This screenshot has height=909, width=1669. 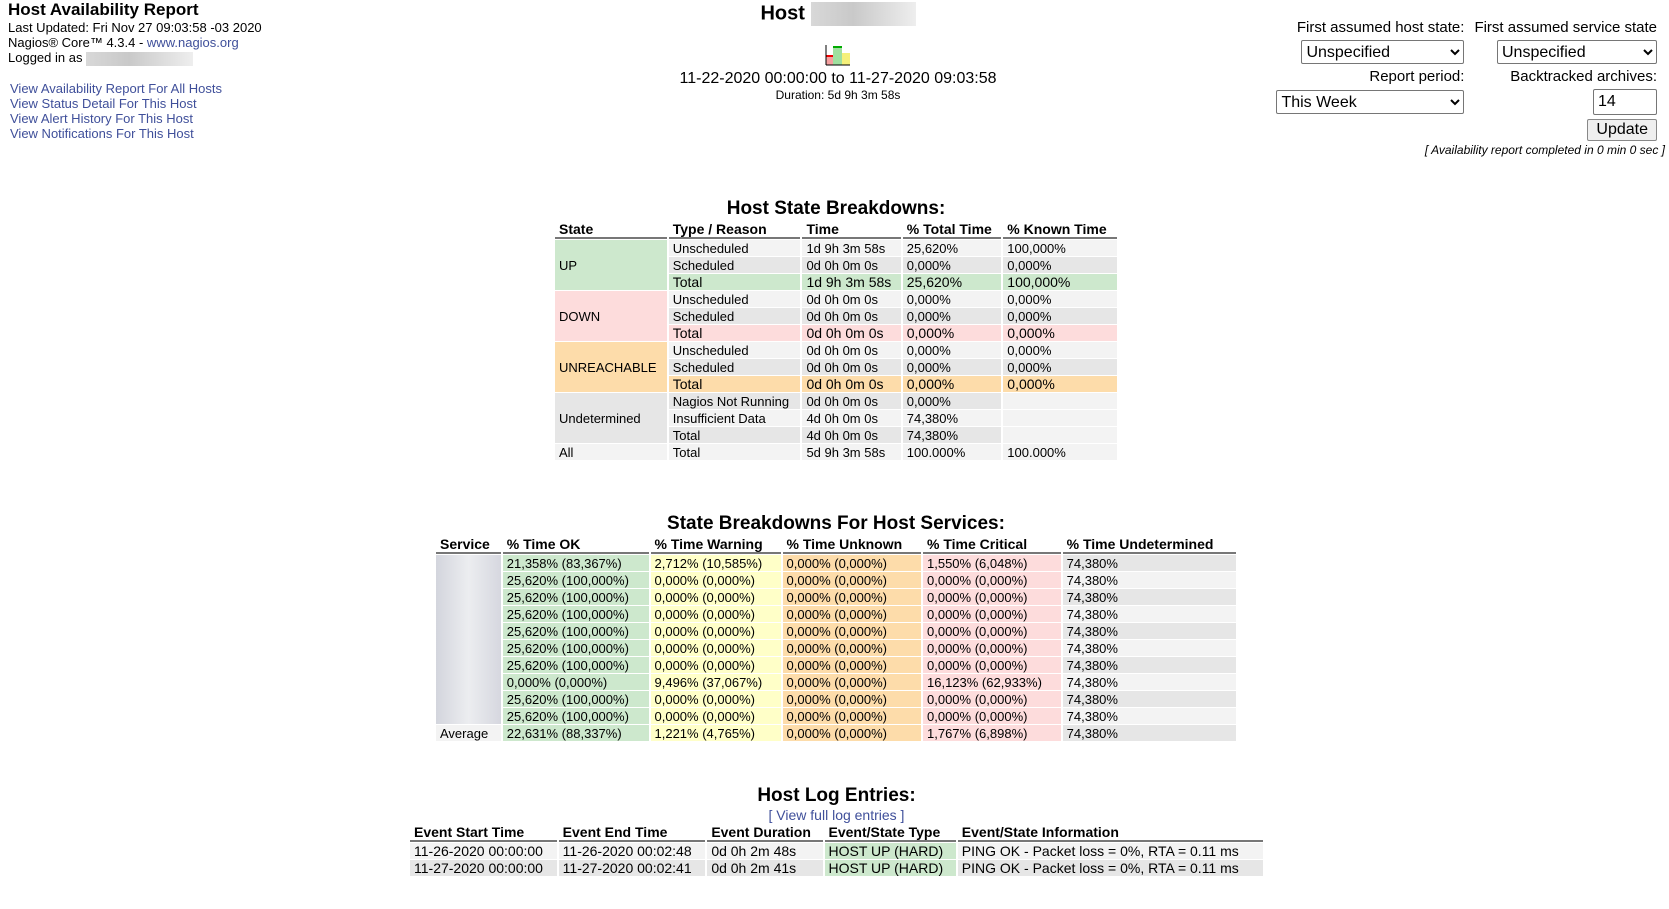 I want to click on archives-input, so click(x=1625, y=102).